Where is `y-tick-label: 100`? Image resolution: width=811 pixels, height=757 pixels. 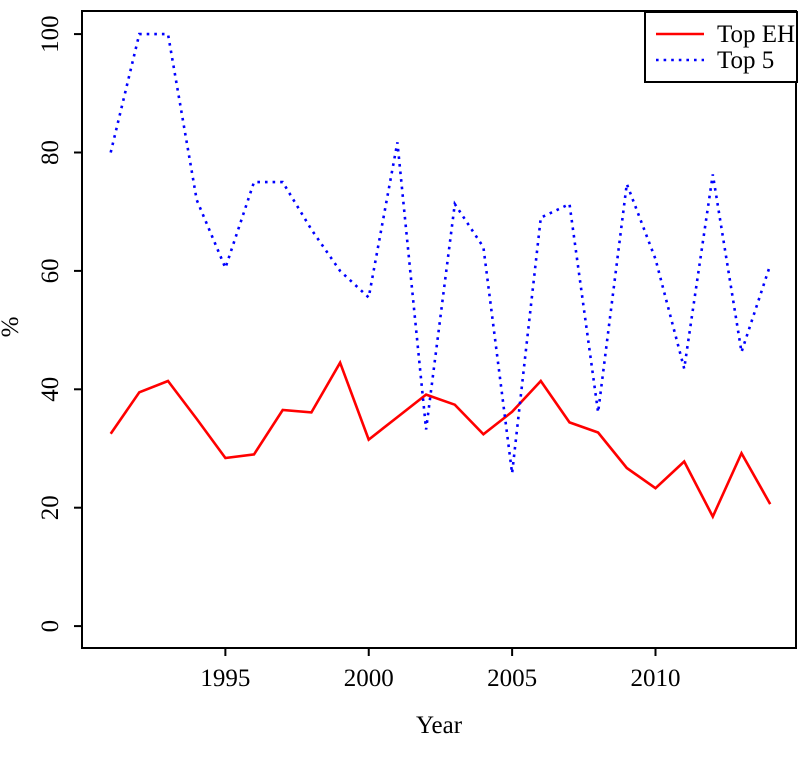
y-tick-label: 100 is located at coordinates (50, 34).